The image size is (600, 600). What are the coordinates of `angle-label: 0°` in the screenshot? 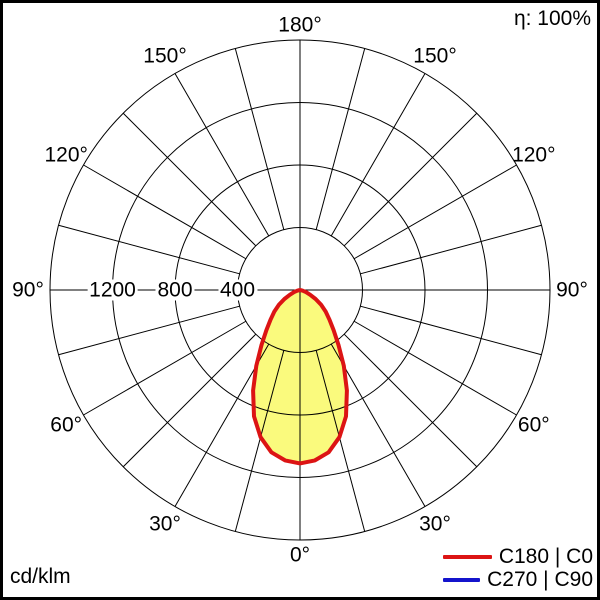 It's located at (300, 555).